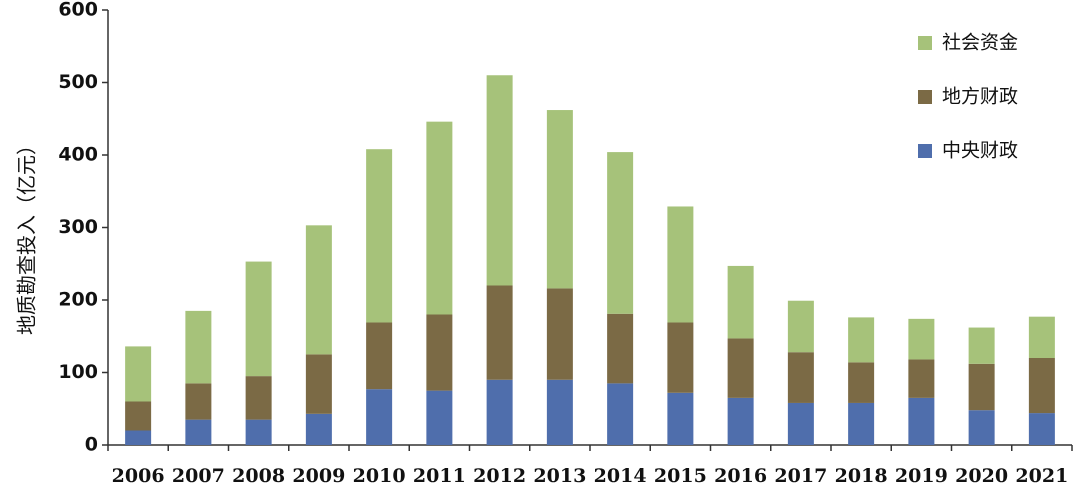  What do you see at coordinates (620, 476) in the screenshot?
I see `x-tick-label: 2014` at bounding box center [620, 476].